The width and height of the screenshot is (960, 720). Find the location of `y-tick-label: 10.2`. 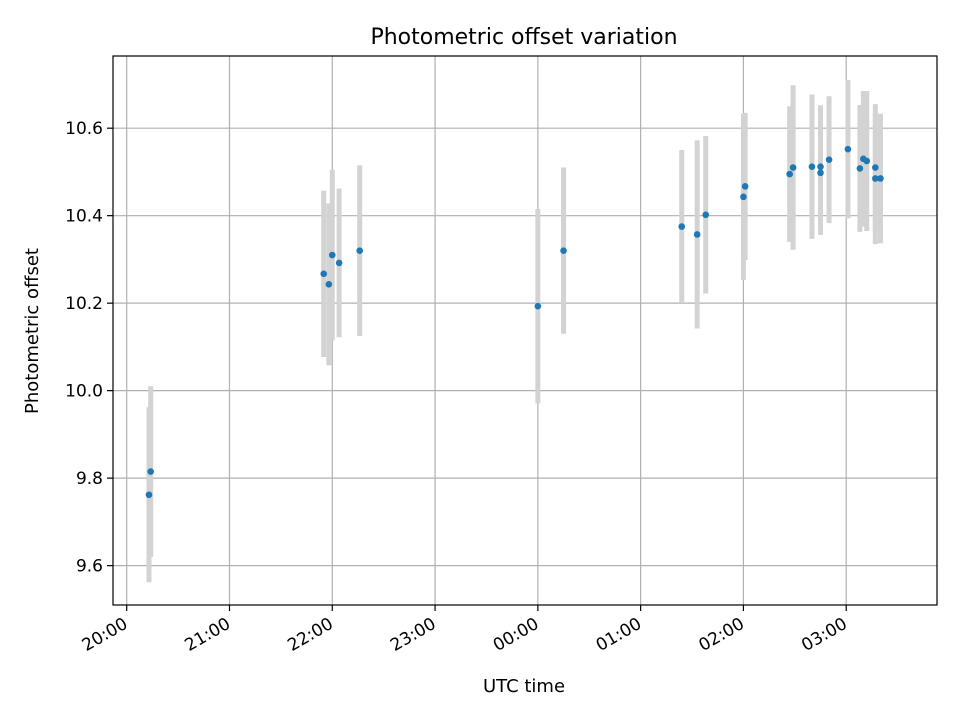

y-tick-label: 10.2 is located at coordinates (84, 304).